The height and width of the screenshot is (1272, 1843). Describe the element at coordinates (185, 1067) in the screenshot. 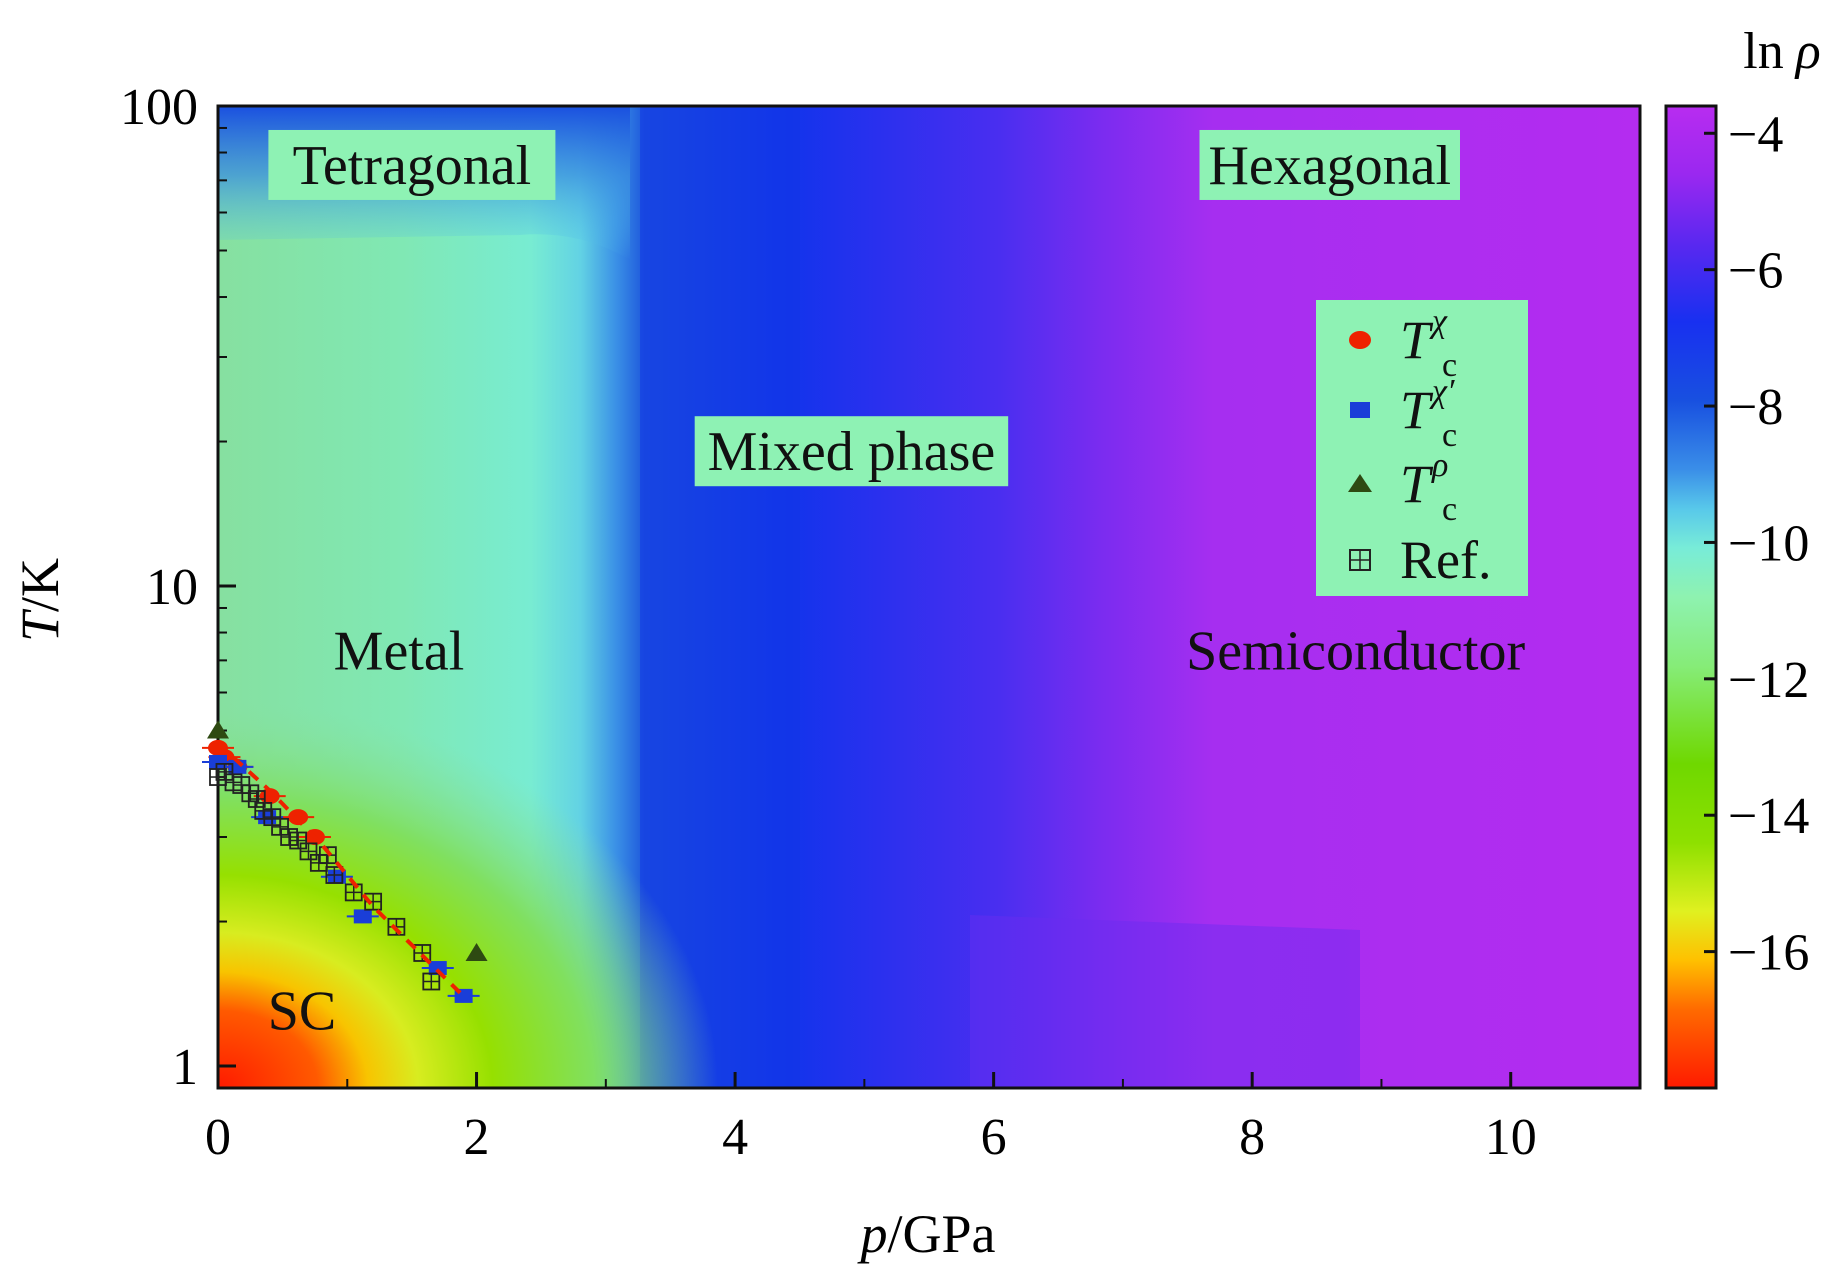

I see `y-tick-label: 1` at that location.